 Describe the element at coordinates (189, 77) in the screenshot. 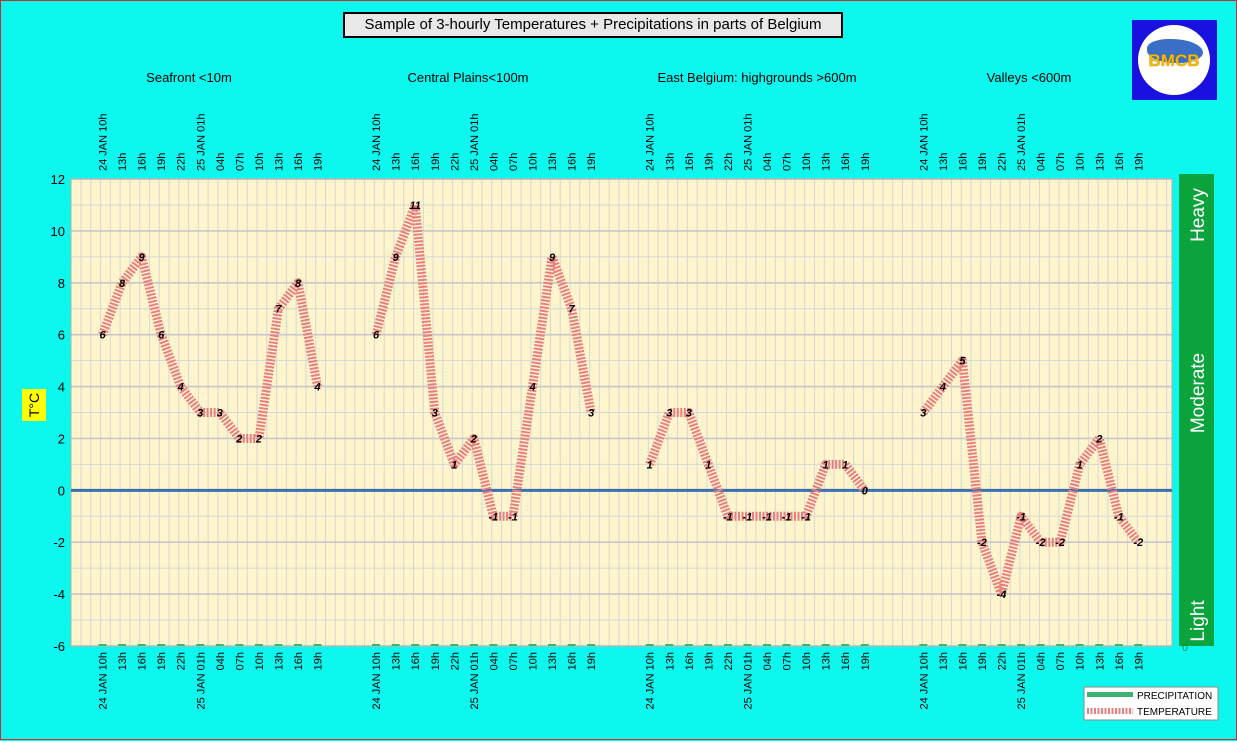

I see `group-label: Seafront <10m` at that location.